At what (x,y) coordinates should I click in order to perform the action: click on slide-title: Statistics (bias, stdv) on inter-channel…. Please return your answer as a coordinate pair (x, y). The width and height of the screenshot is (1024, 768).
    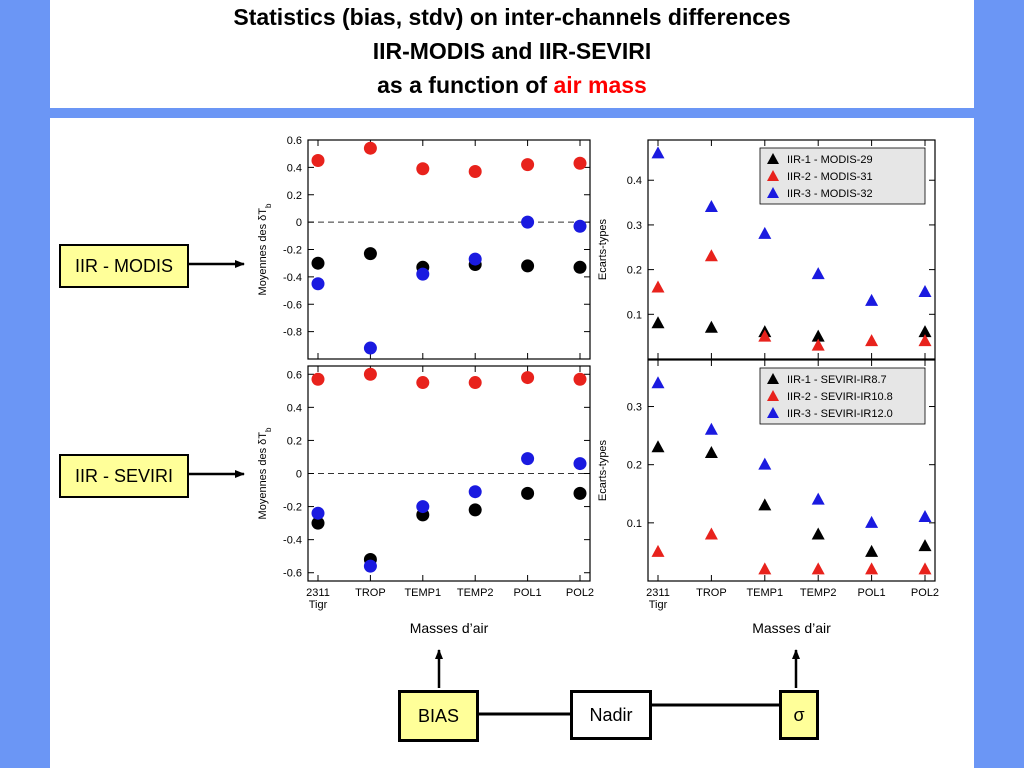
    Looking at the image, I should click on (512, 54).